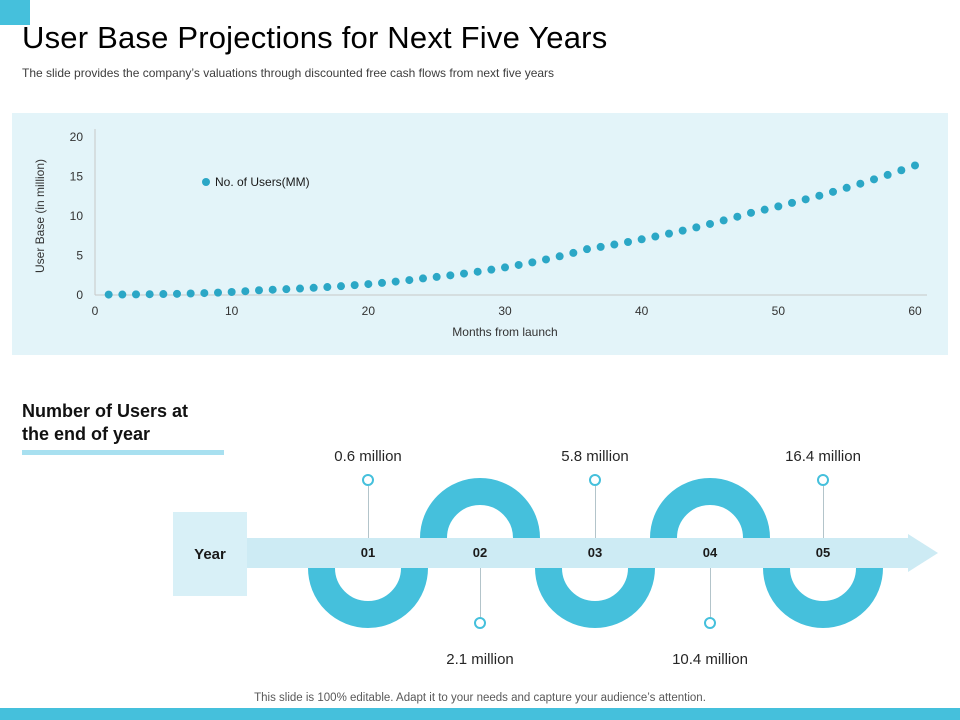 The height and width of the screenshot is (720, 960). I want to click on timeline-arrowhead-icon, so click(923, 553).